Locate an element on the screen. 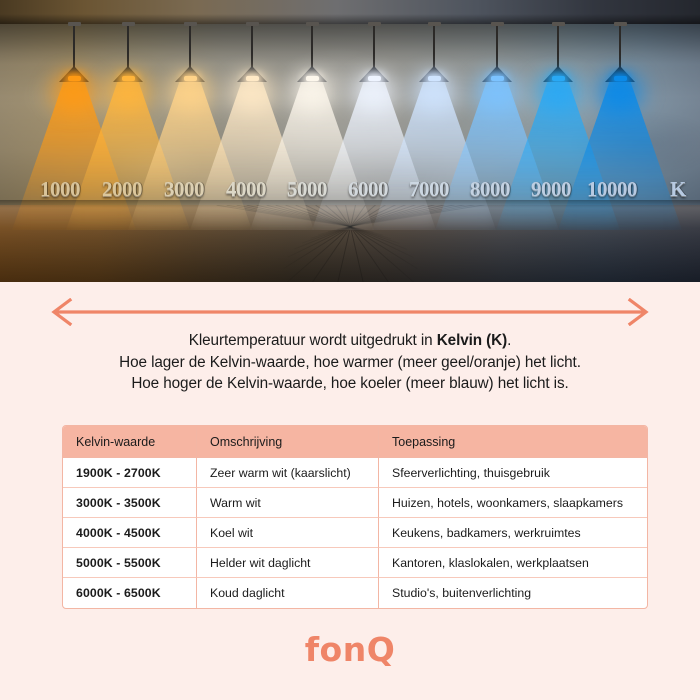 The image size is (700, 700). cell-toepassing: Studio's, buitenverlichting is located at coordinates (462, 593).